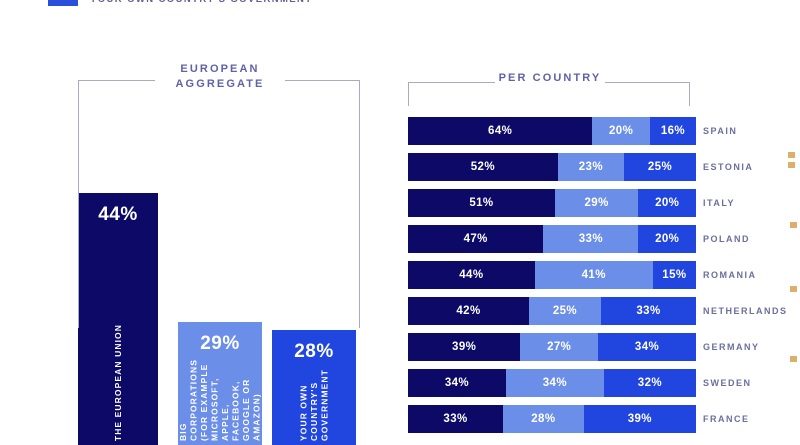 The image size is (800, 445). Describe the element at coordinates (720, 131) in the screenshot. I see `country-label: SPAIN` at that location.